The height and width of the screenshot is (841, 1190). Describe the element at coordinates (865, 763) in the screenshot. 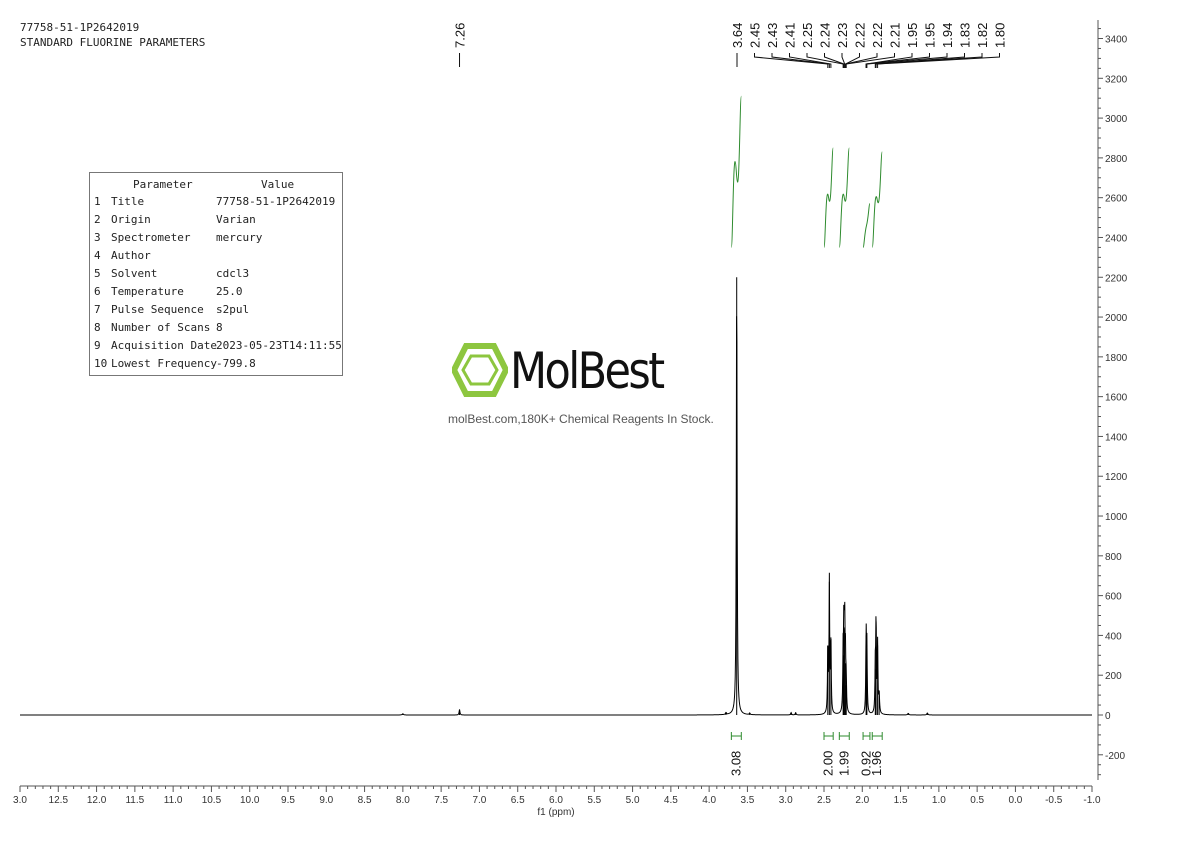

I see `integral-value: 0.92` at that location.